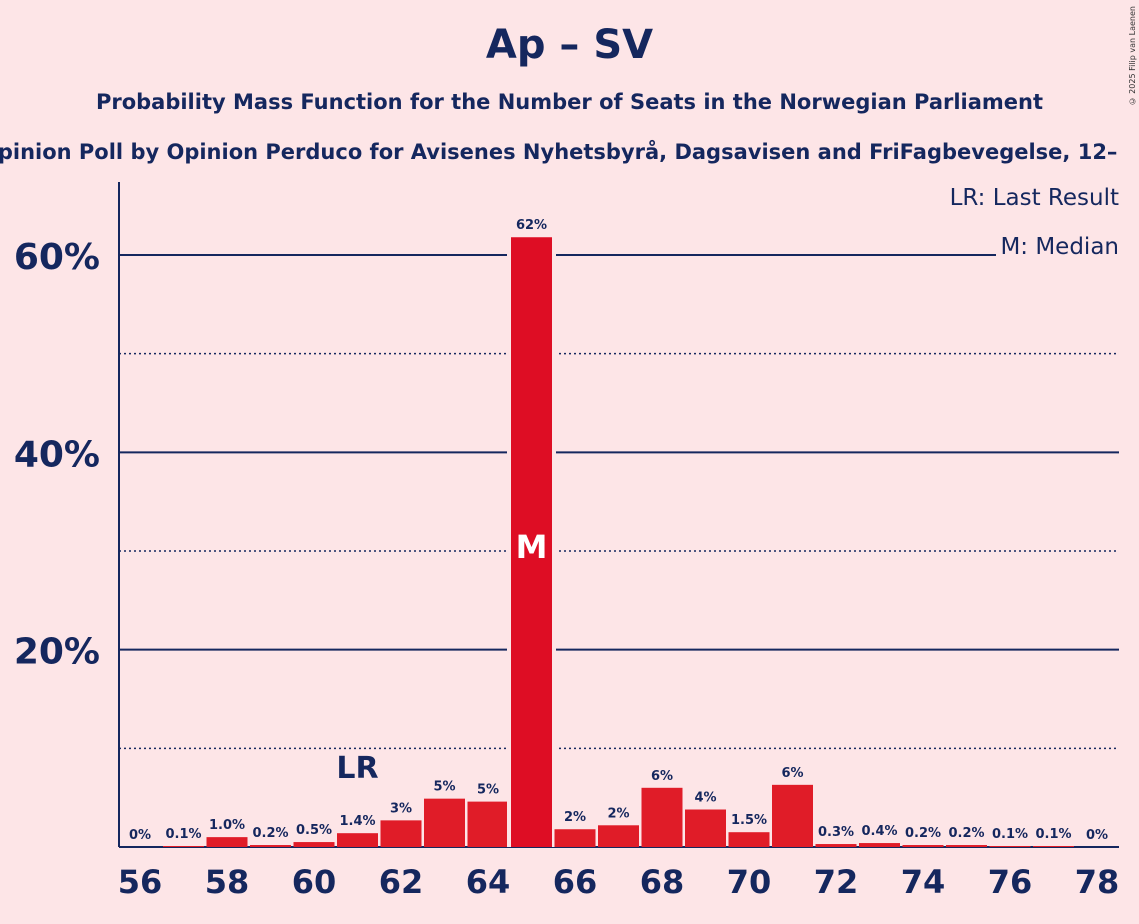 The width and height of the screenshot is (1139, 924). What do you see at coordinates (705, 798) in the screenshot?
I see `bar-label: 4%` at bounding box center [705, 798].